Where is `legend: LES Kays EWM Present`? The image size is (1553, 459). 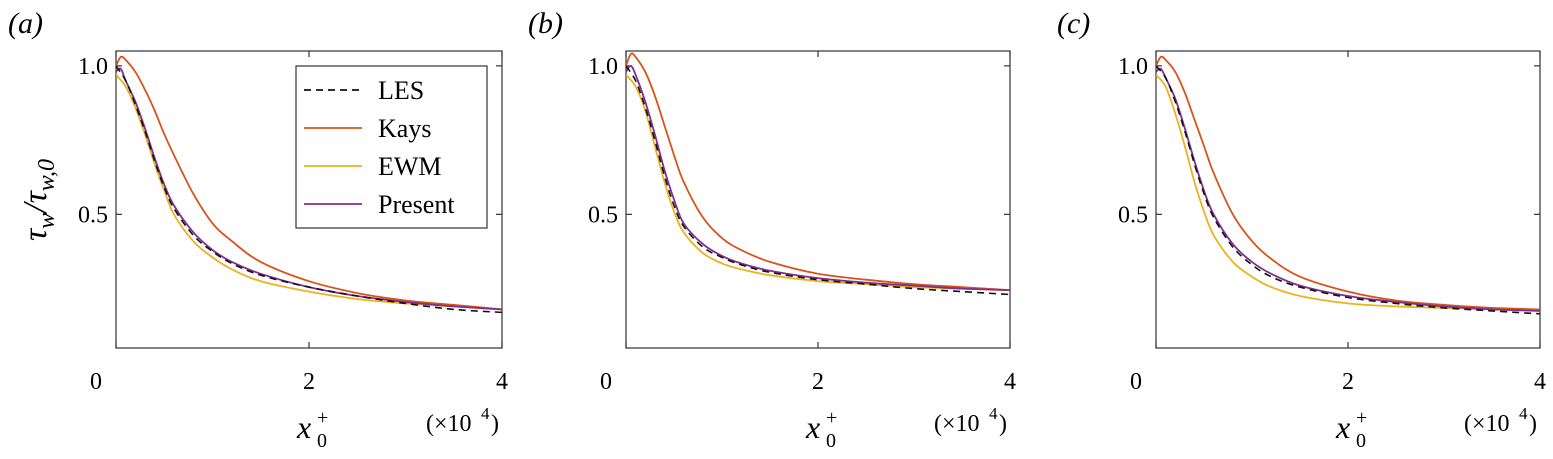
legend: LES Kays EWM Present is located at coordinates (391, 147).